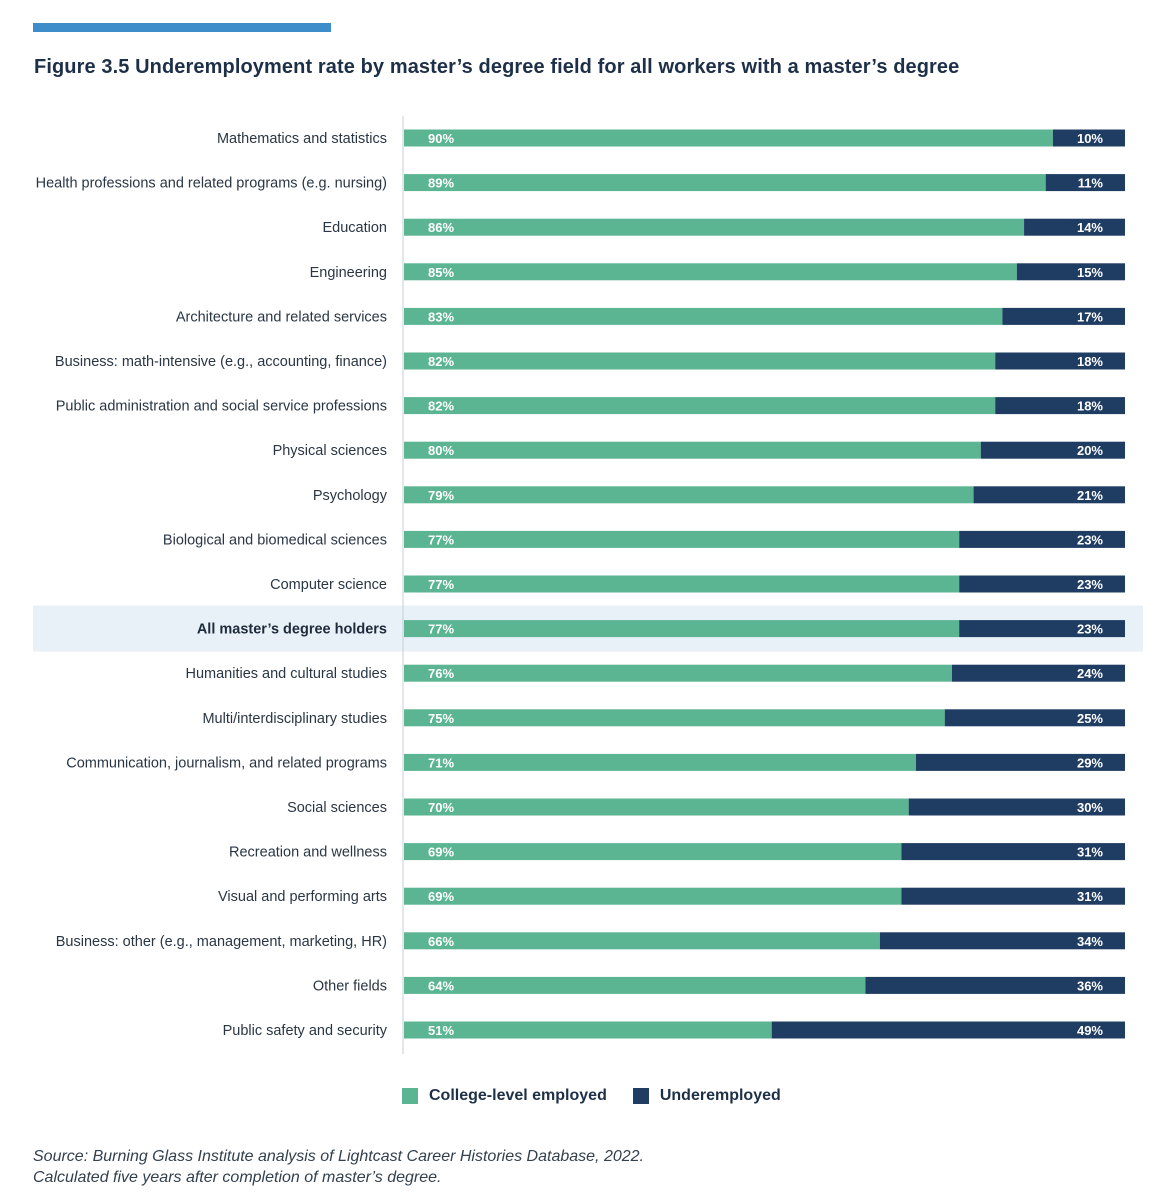 Image resolution: width=1167 pixels, height=1200 pixels. I want to click on category-label: Education, so click(355, 228).